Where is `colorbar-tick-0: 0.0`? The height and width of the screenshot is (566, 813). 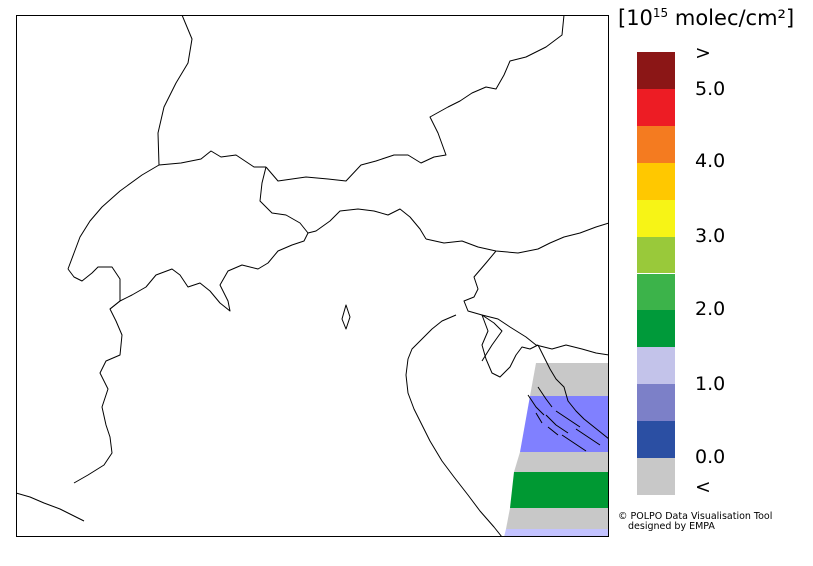
colorbar-tick-0: 0.0 is located at coordinates (710, 457).